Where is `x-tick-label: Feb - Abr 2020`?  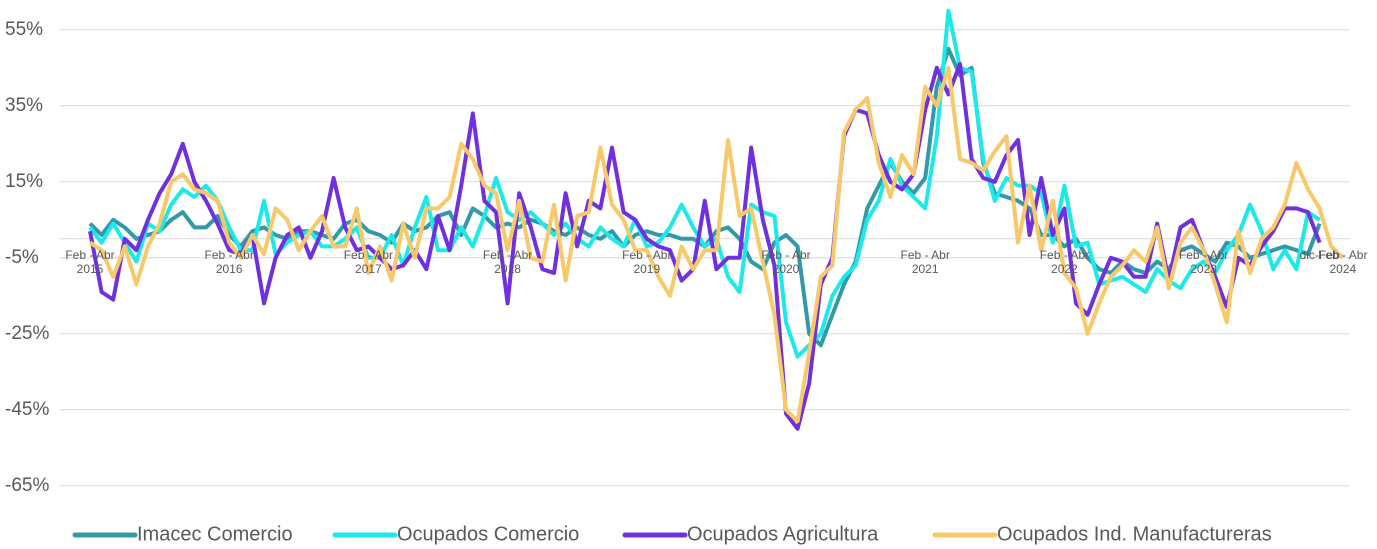
x-tick-label: Feb - Abr 2020 is located at coordinates (786, 261).